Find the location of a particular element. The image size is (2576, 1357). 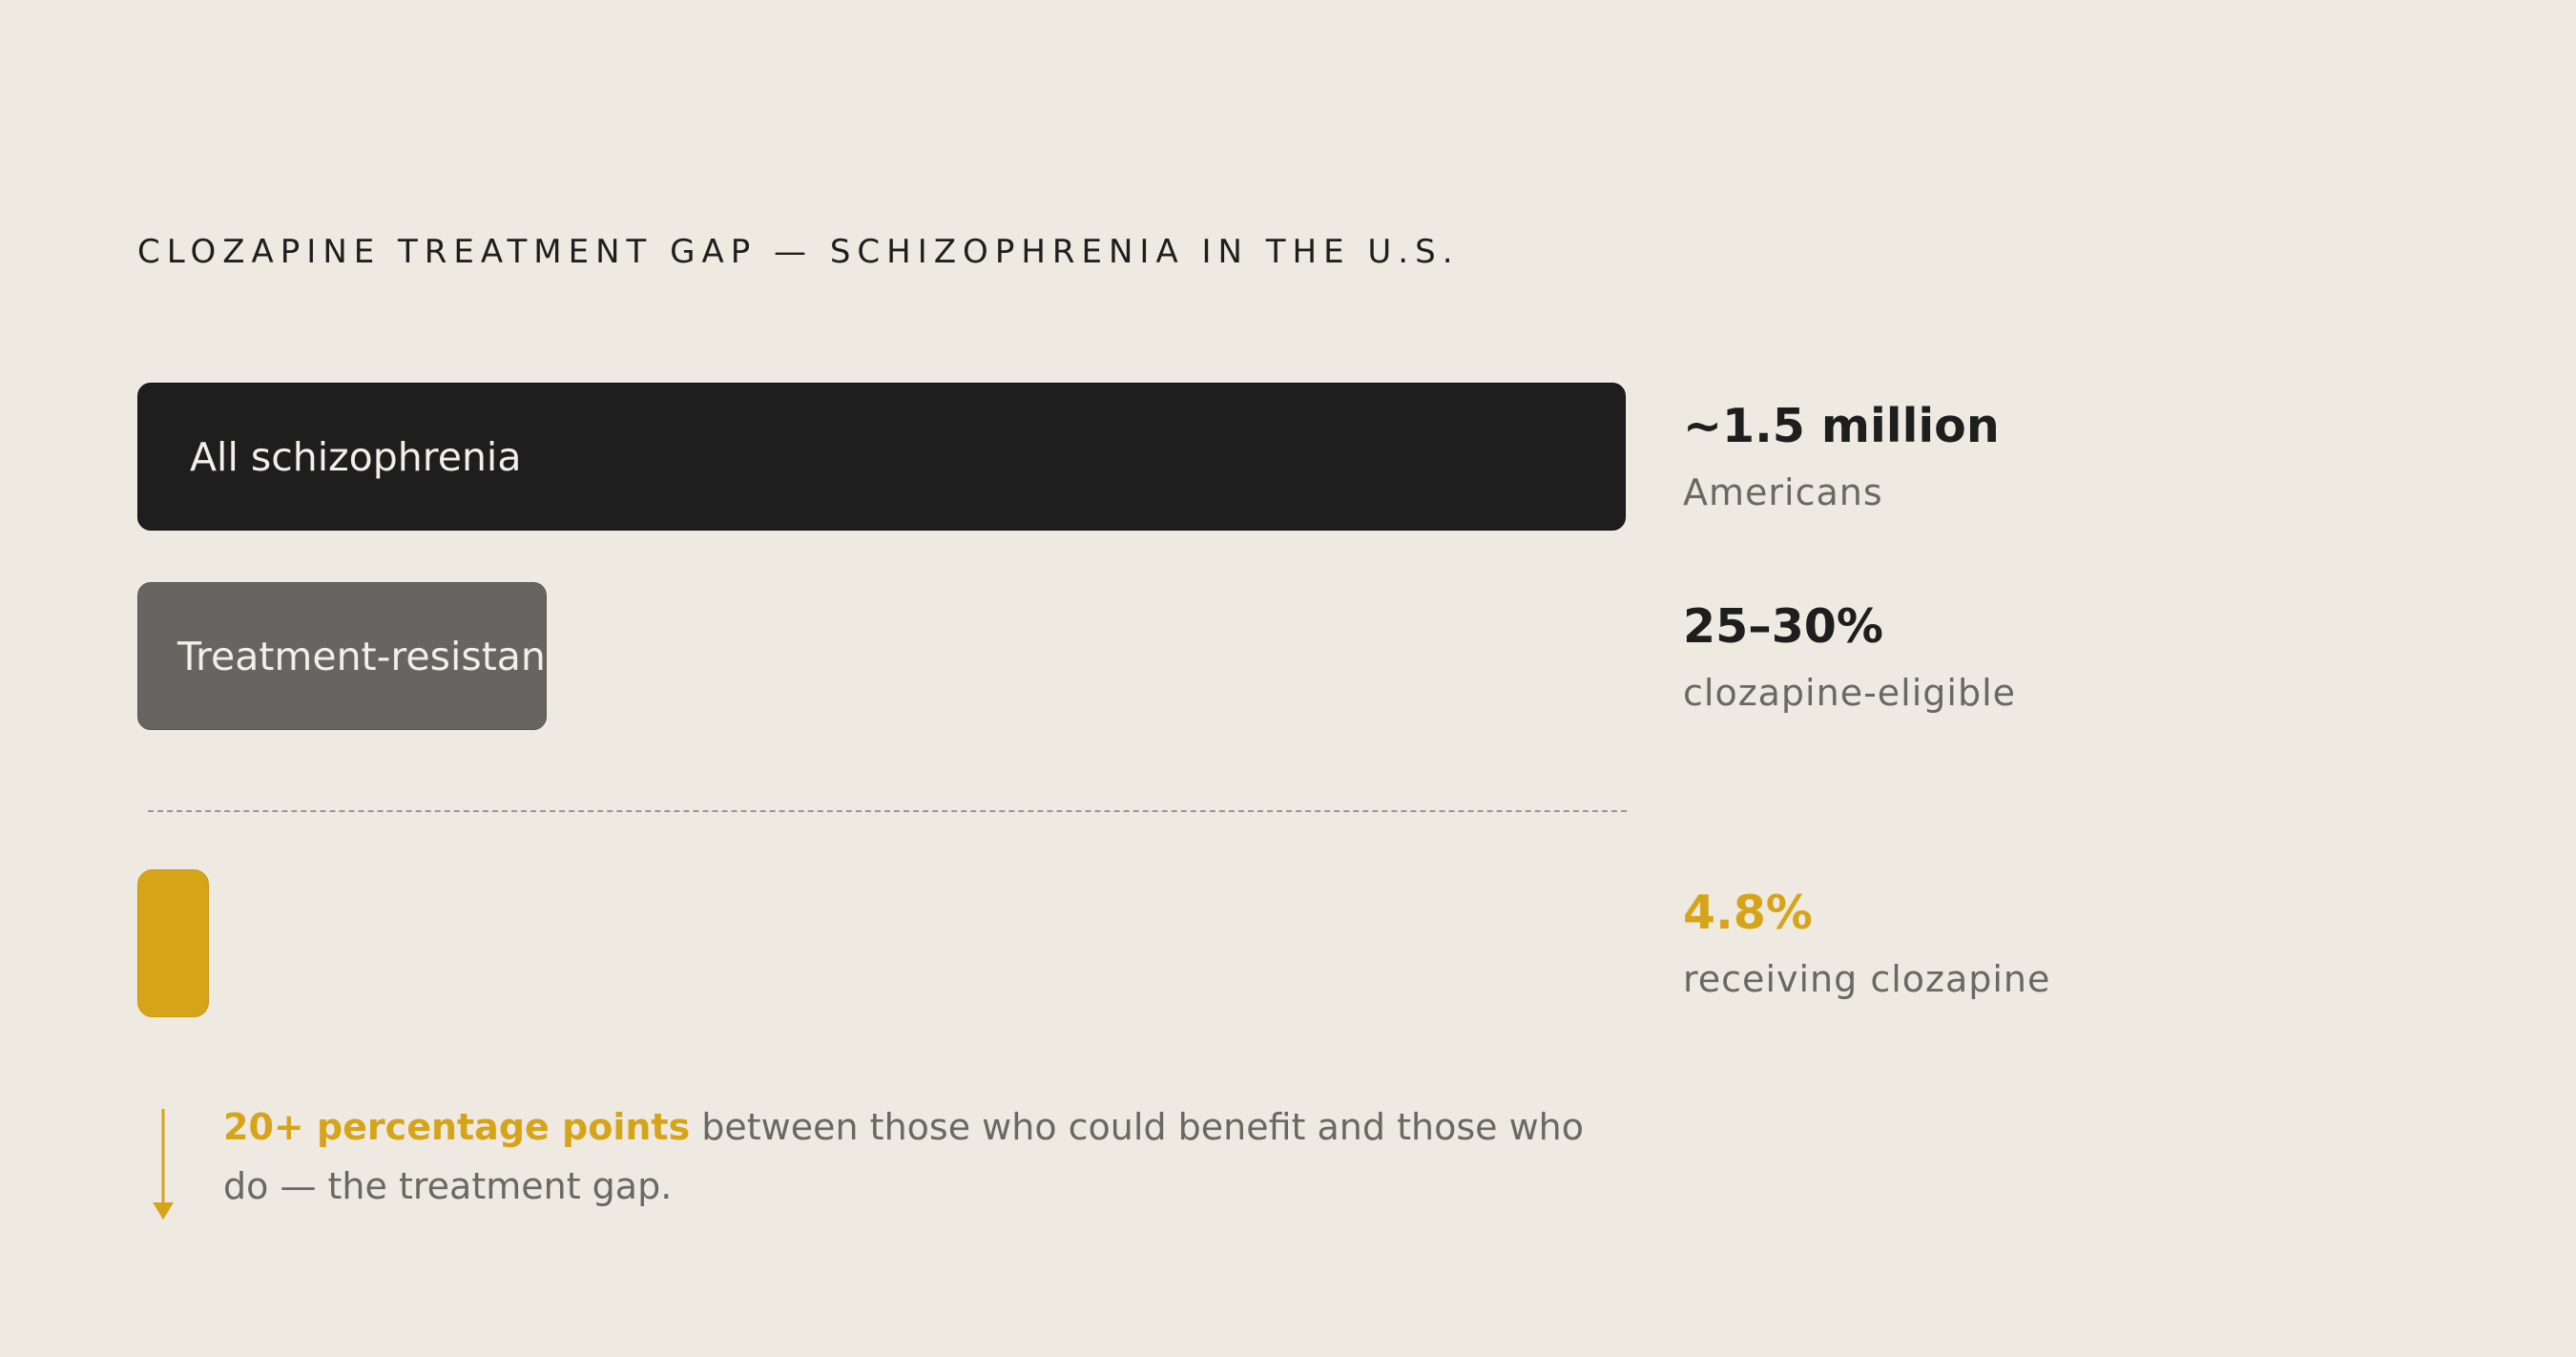

bar-label-treatment-resistant: Treatment-resistant is located at coordinates (362, 656).